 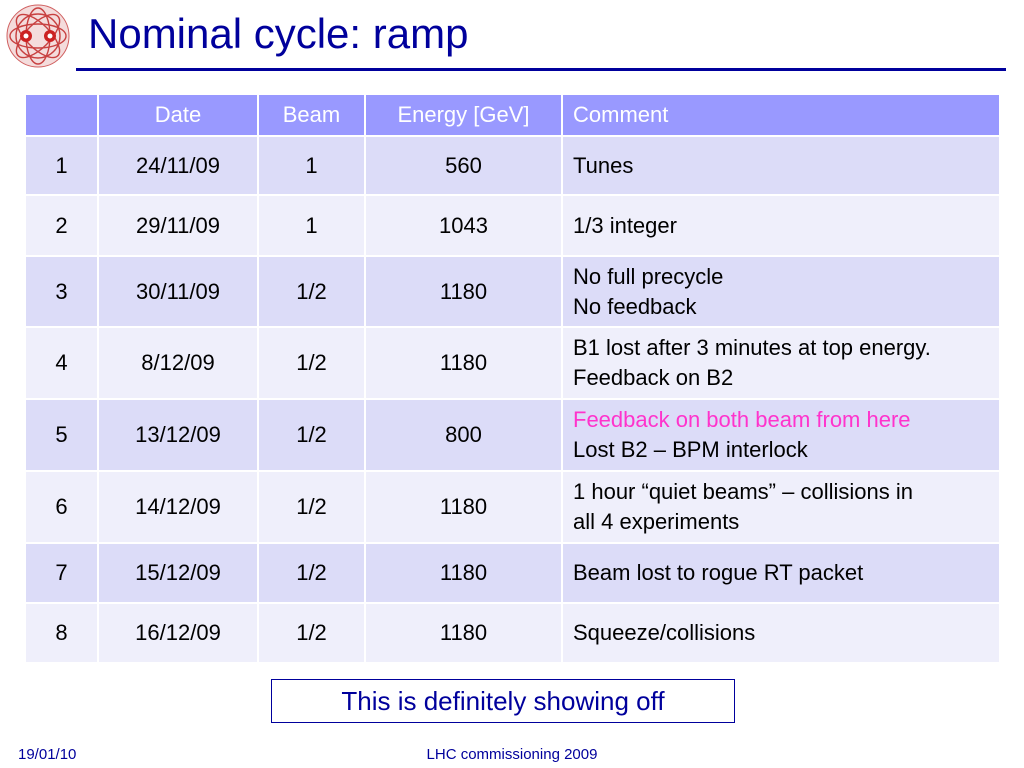 I want to click on row-date: 16/12/09, so click(x=178, y=633).